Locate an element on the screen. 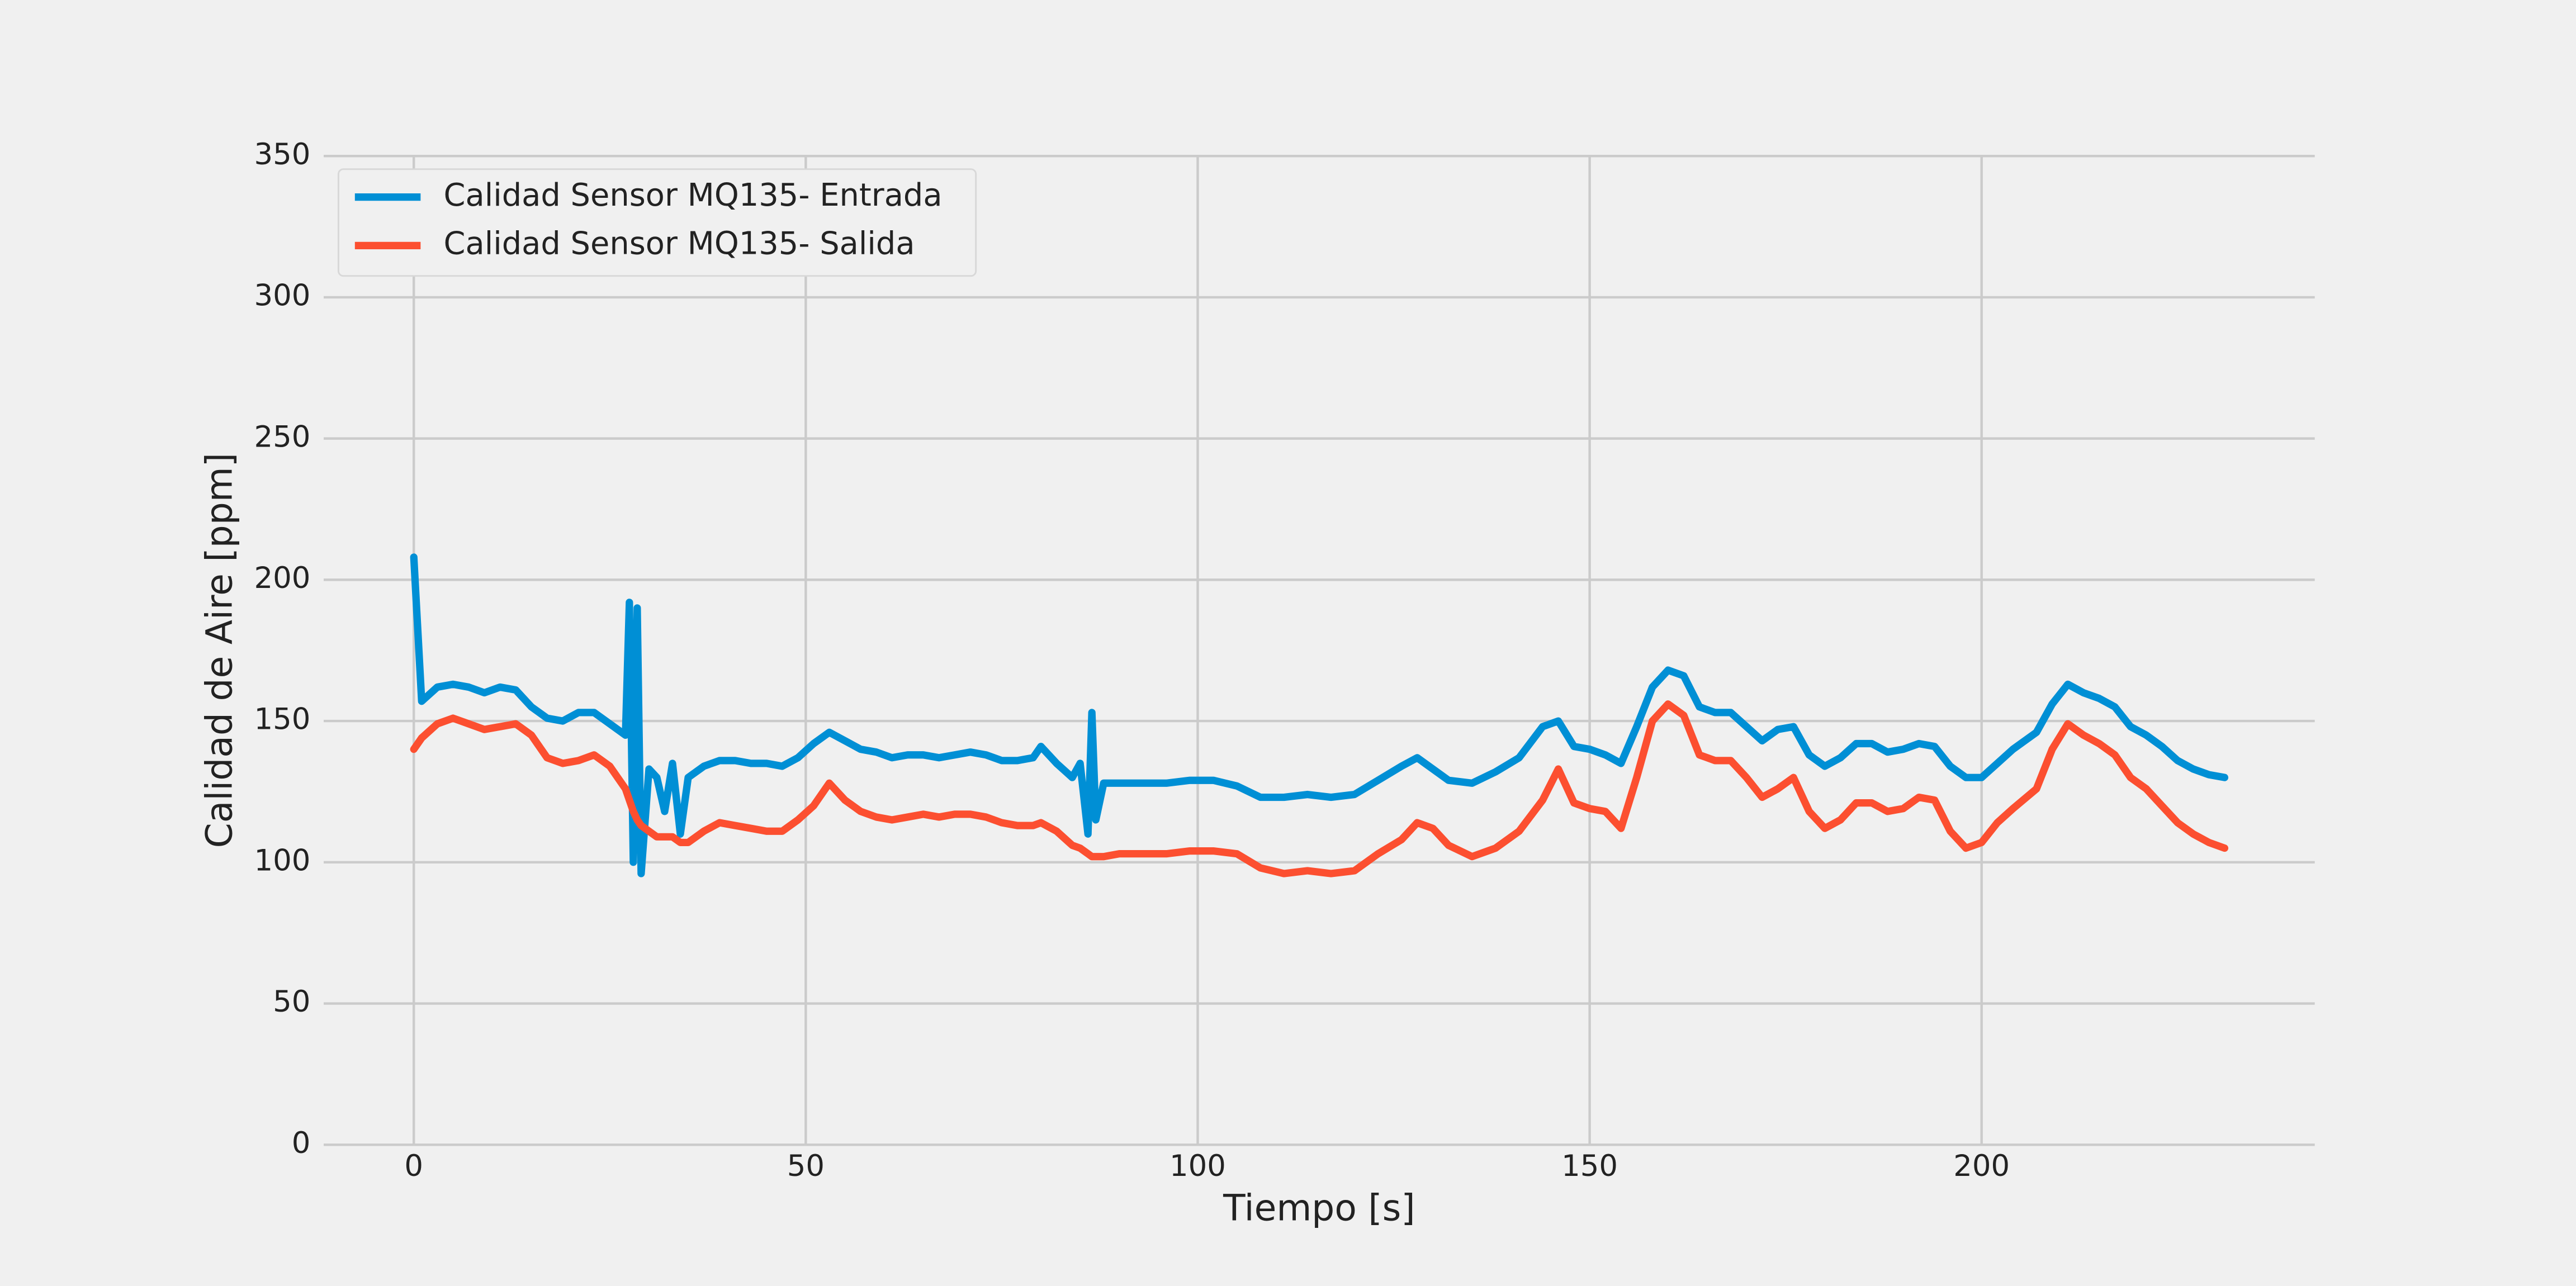 The height and width of the screenshot is (1286, 2576). y-tick-label: 350 is located at coordinates (282, 154).